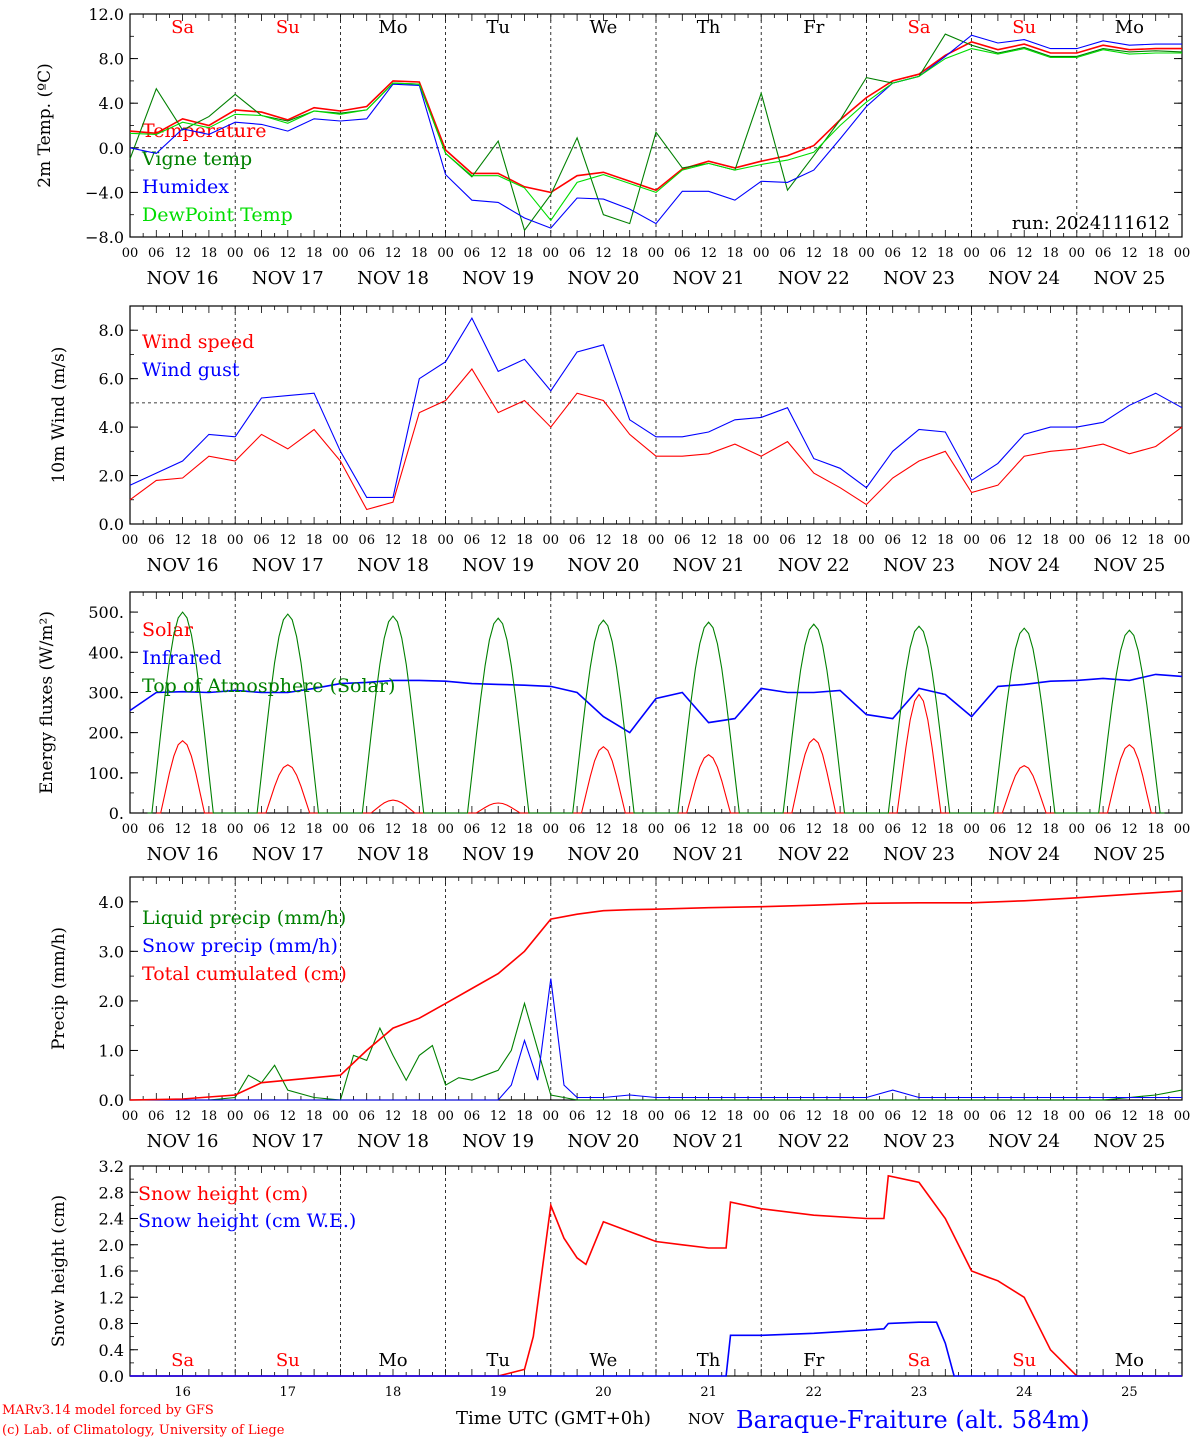 The width and height of the screenshot is (1194, 1440). What do you see at coordinates (104, 237) in the screenshot?
I see `y-tick-label: −8.0` at bounding box center [104, 237].